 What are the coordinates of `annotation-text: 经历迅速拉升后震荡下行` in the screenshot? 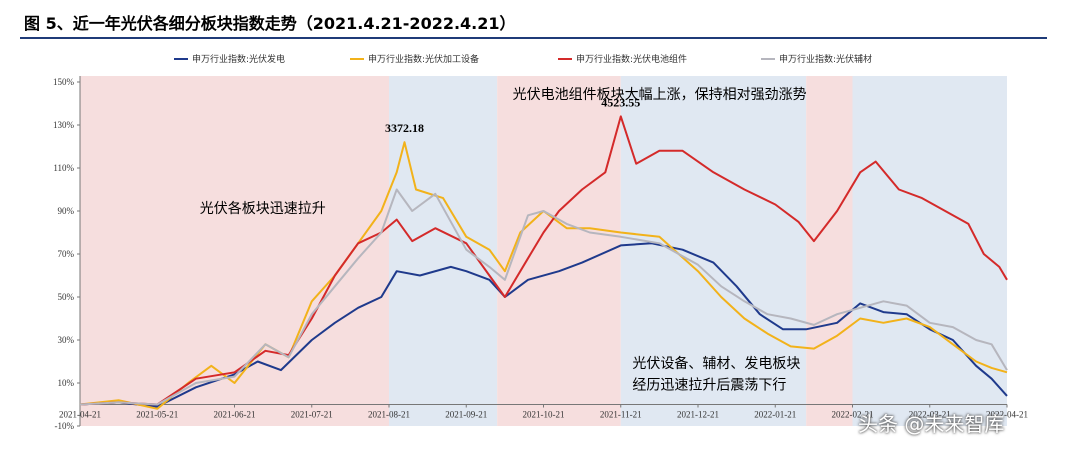 It's located at (709, 385).